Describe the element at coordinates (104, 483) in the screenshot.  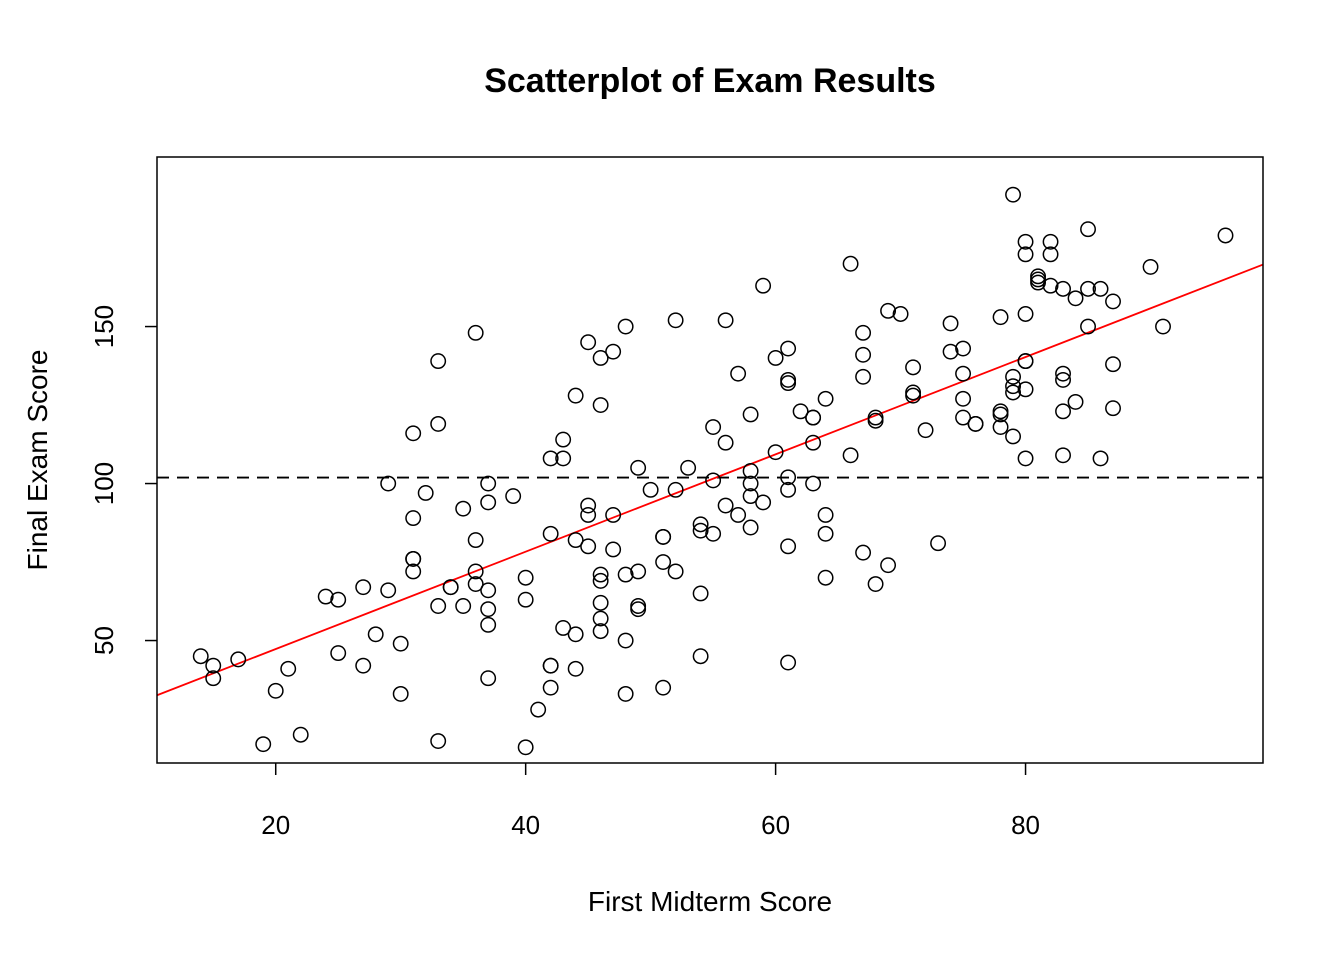
I see `y-tick-label: 100` at that location.